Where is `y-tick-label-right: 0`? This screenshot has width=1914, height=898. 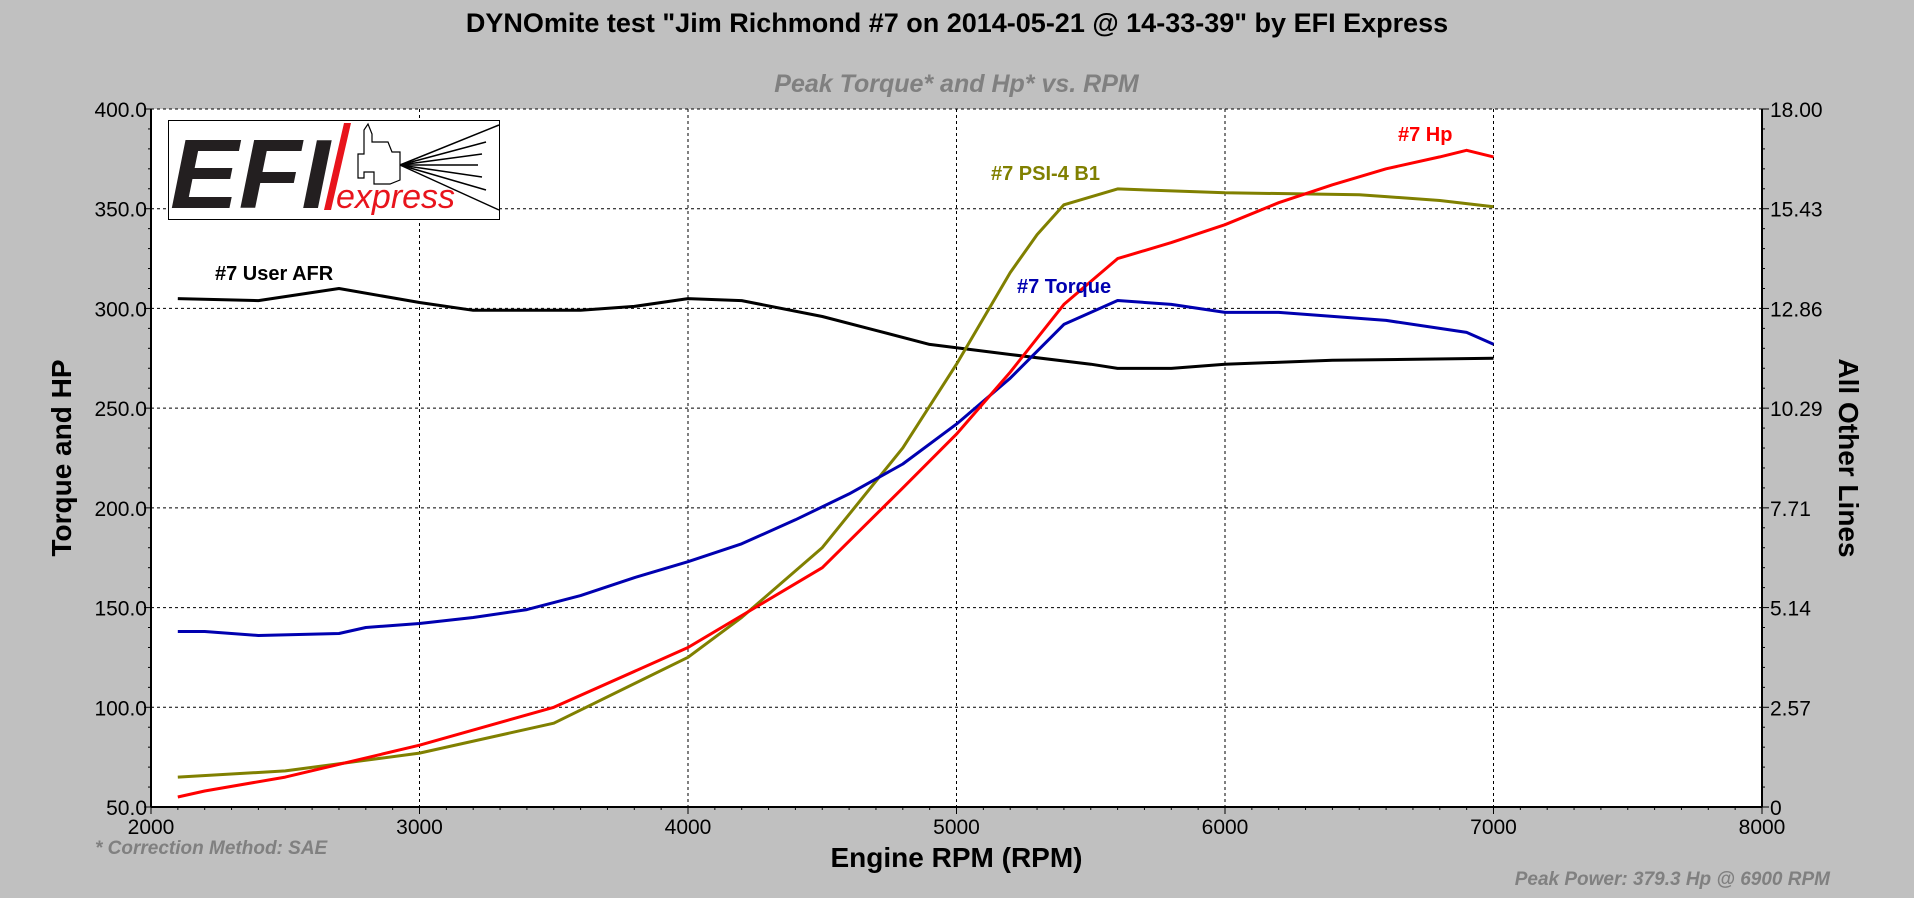
y-tick-label-right: 0 is located at coordinates (1776, 808).